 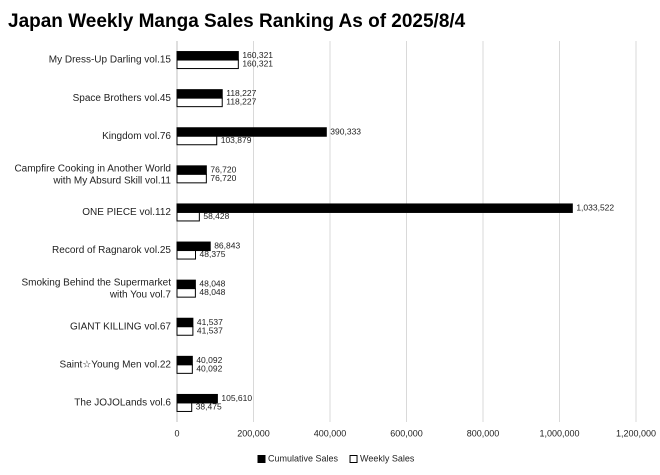 What do you see at coordinates (176, 433) in the screenshot?
I see `x-tick-label: 0` at bounding box center [176, 433].